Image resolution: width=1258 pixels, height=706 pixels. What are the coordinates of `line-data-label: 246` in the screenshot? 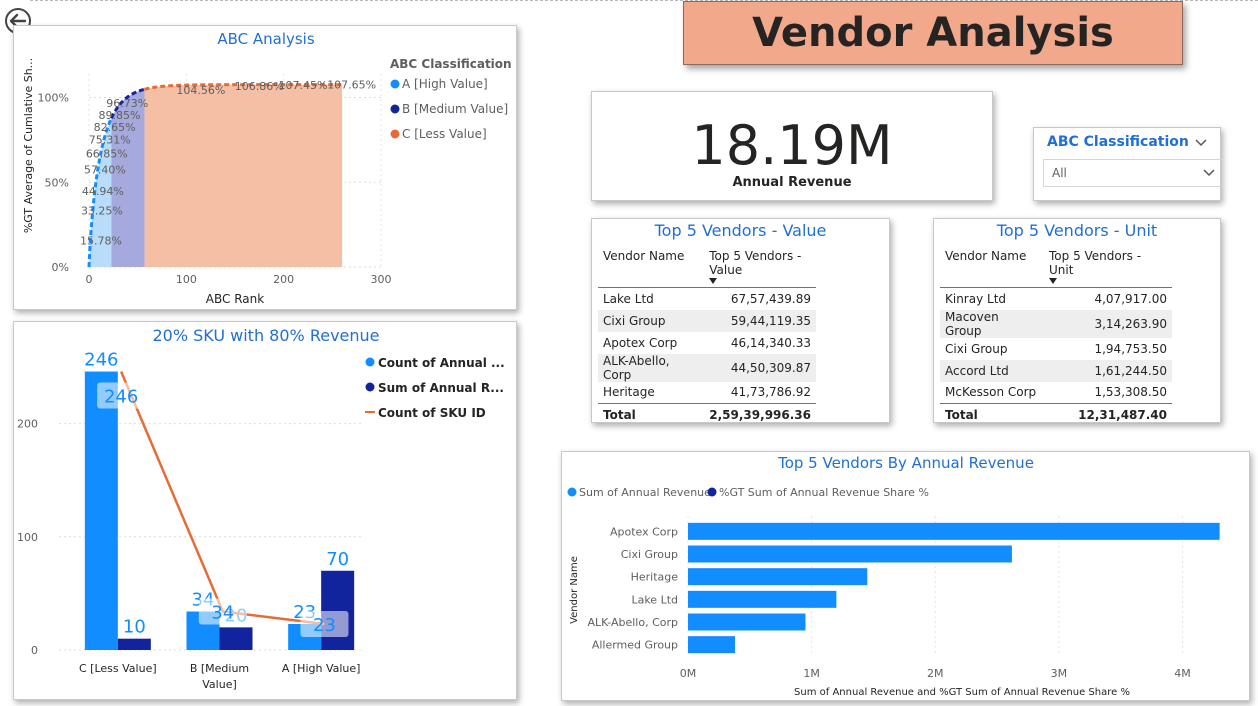 It's located at (121, 397).